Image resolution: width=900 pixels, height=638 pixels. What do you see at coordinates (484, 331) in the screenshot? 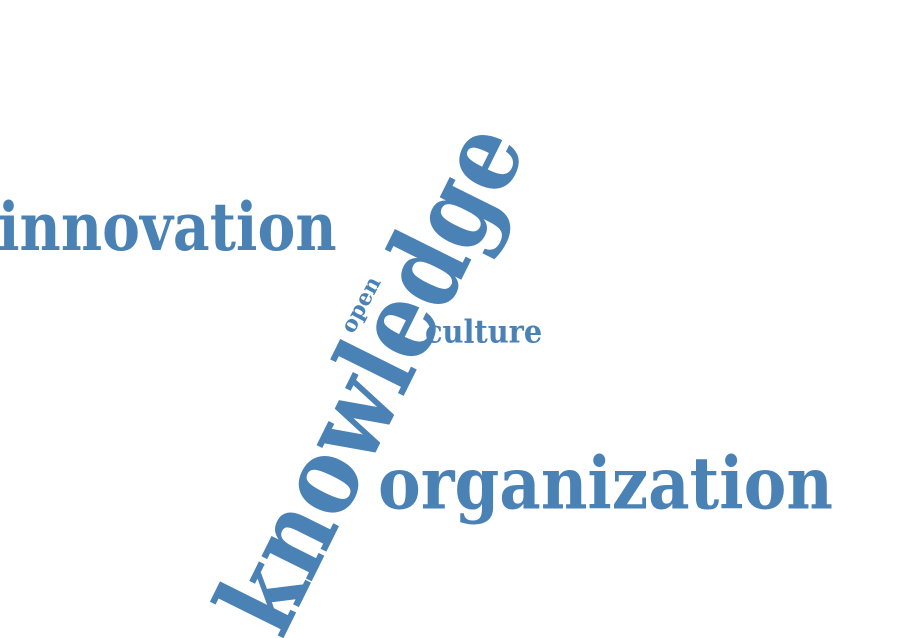
I see `word-culture: culture` at bounding box center [484, 331].